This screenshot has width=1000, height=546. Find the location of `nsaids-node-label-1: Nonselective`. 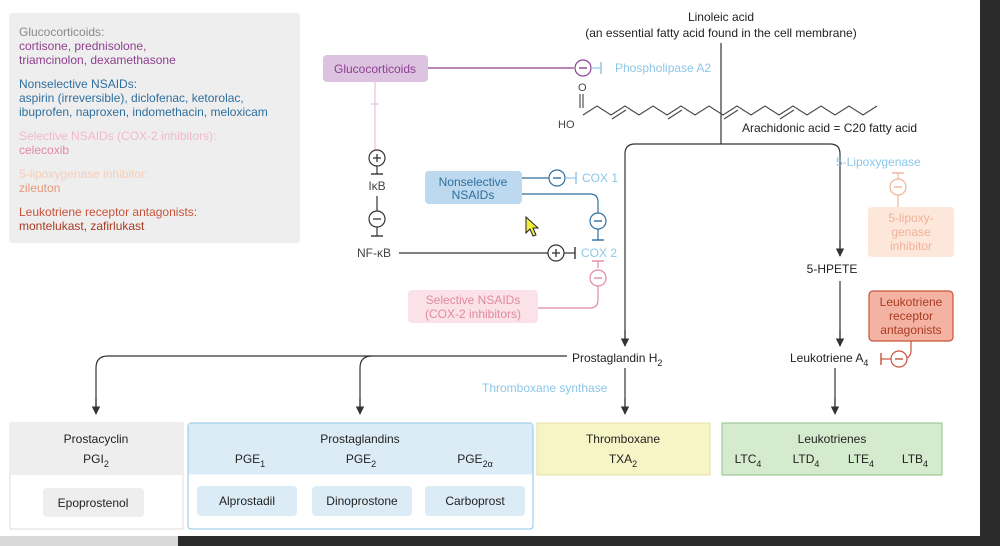

nsaids-node-label-1: Nonselective is located at coordinates (473, 182).